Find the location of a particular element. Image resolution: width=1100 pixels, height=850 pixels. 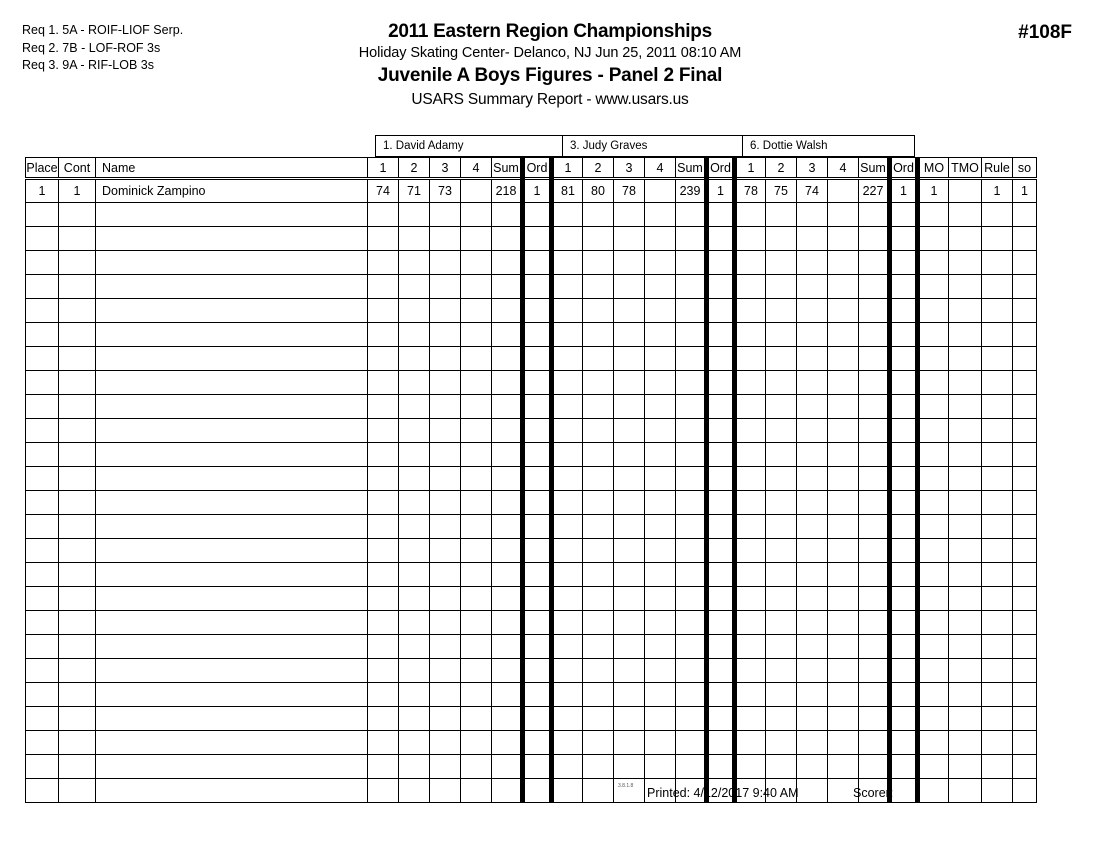

event-title: 2011 Eastern Region Championships is located at coordinates (550, 31).